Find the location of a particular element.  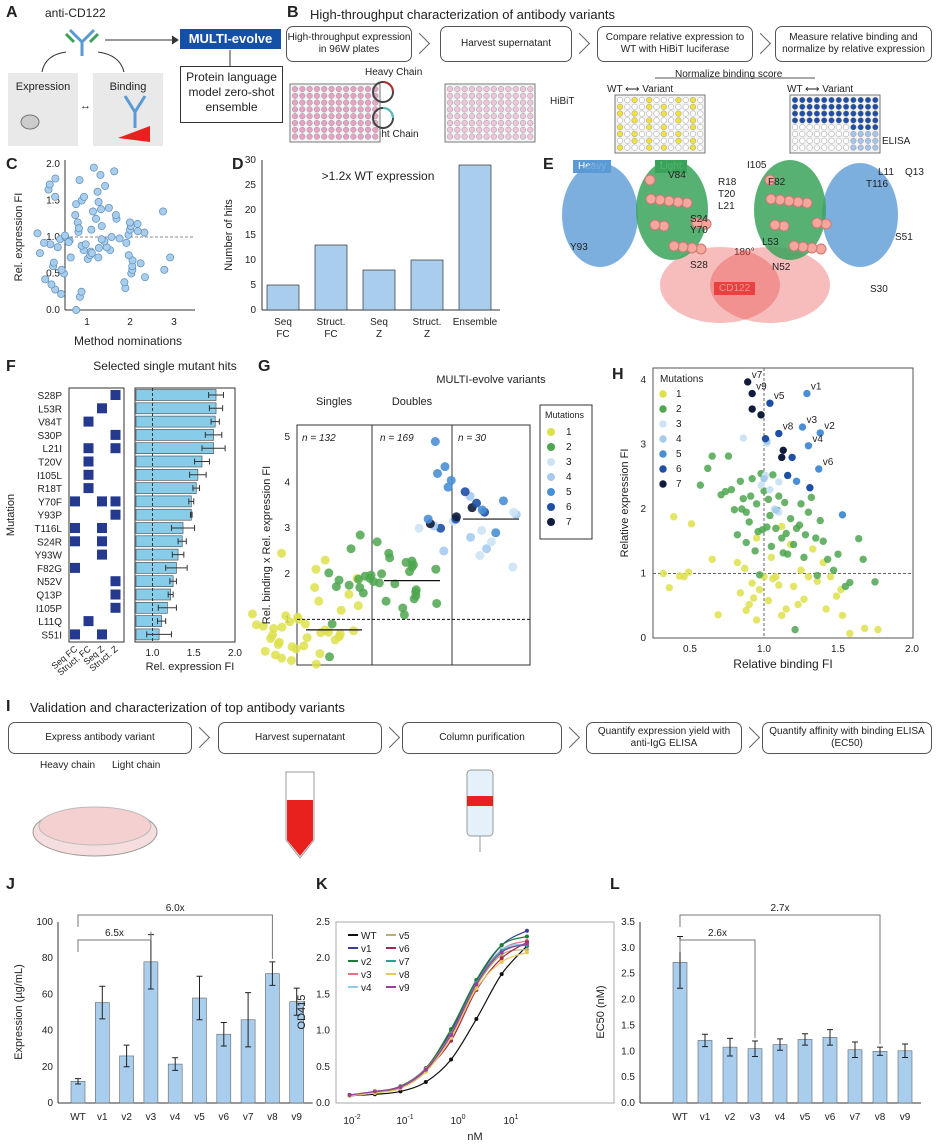

variant-label: v9 is located at coordinates (761, 387).